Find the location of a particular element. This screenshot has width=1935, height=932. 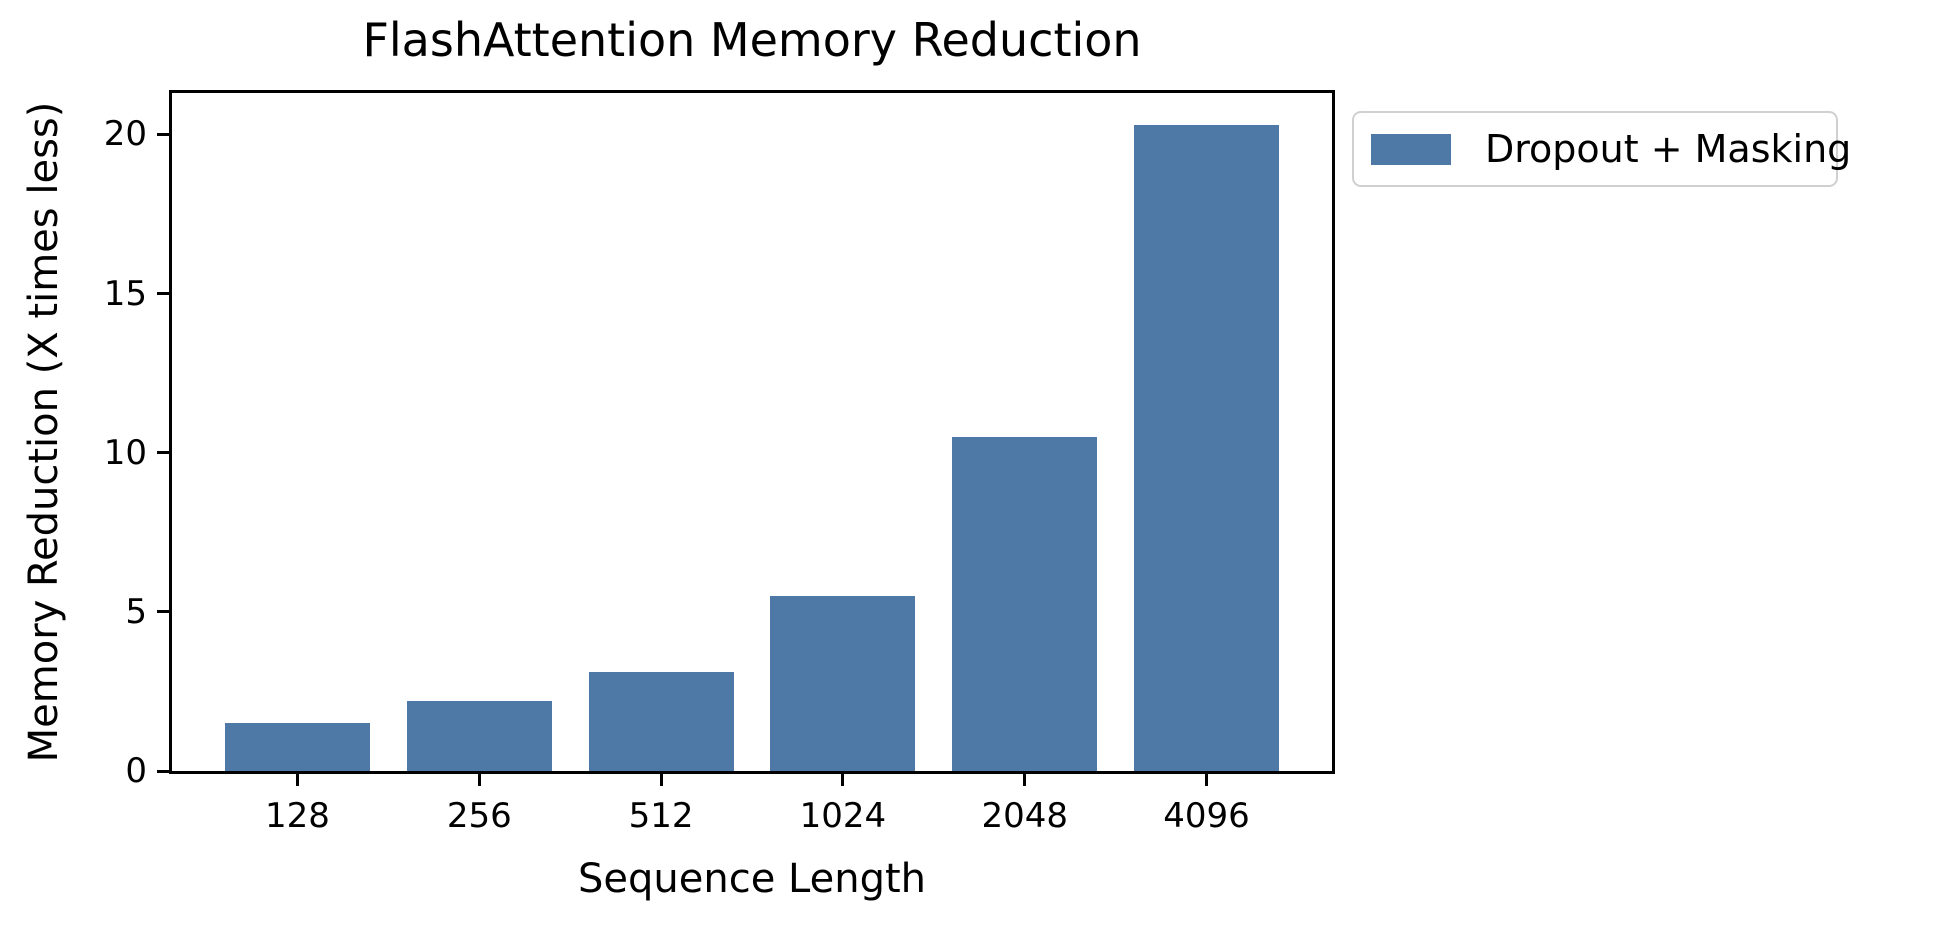

y-tick-label: 5 is located at coordinates (136, 611).